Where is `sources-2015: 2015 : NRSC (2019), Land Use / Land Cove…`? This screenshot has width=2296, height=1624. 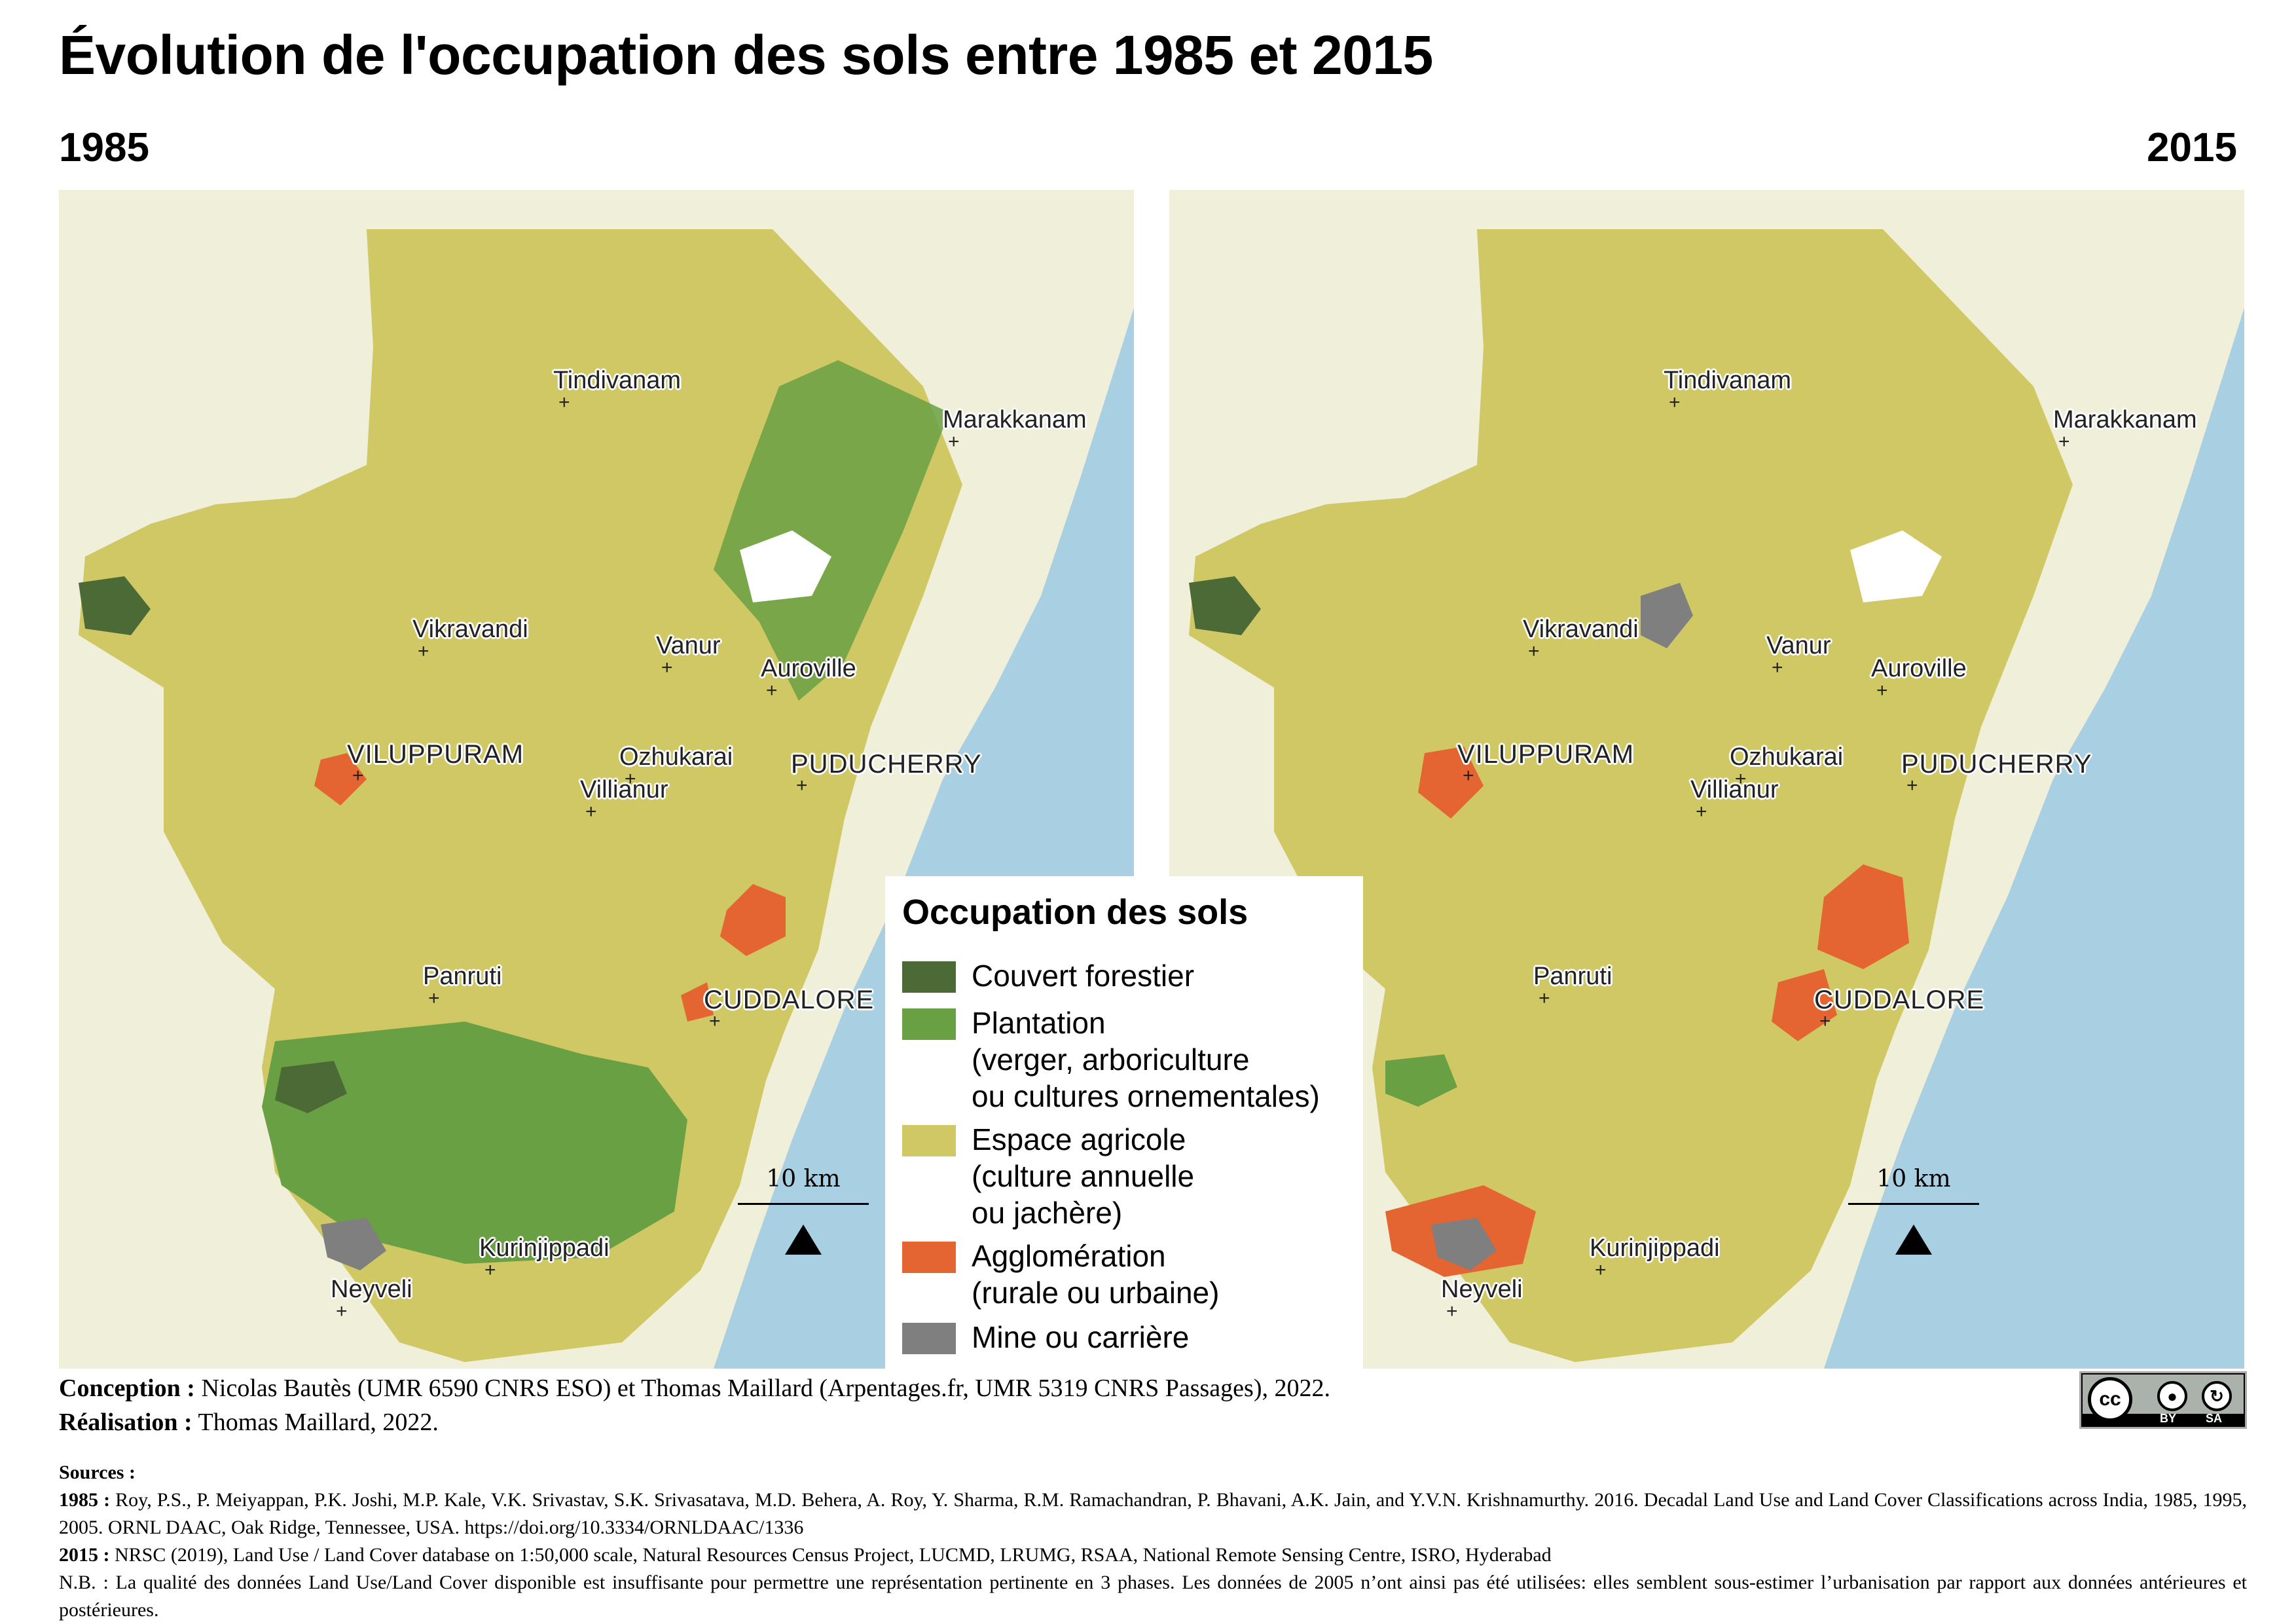
sources-2015: 2015 : NRSC (2019), Land Use / Land Cove… is located at coordinates (805, 1555).